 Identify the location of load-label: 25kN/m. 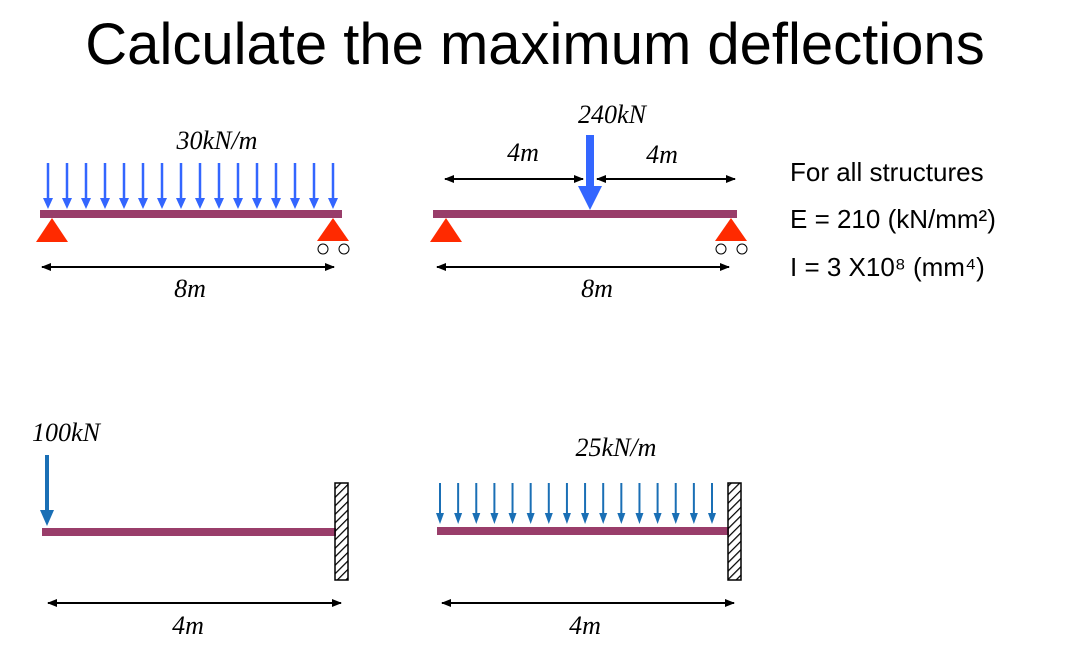
(616, 447).